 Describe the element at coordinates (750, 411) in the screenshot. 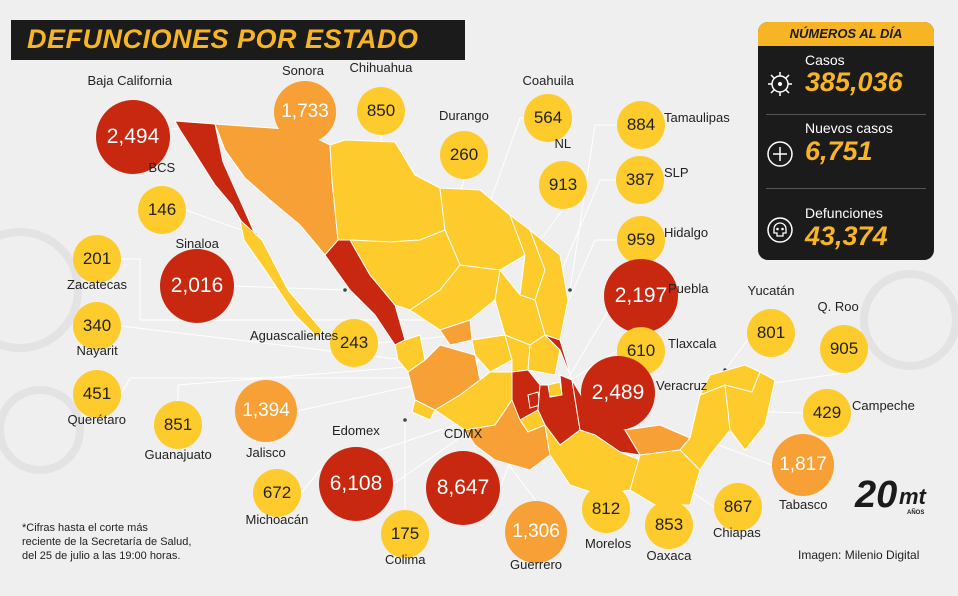

I see `region-q-roo` at that location.